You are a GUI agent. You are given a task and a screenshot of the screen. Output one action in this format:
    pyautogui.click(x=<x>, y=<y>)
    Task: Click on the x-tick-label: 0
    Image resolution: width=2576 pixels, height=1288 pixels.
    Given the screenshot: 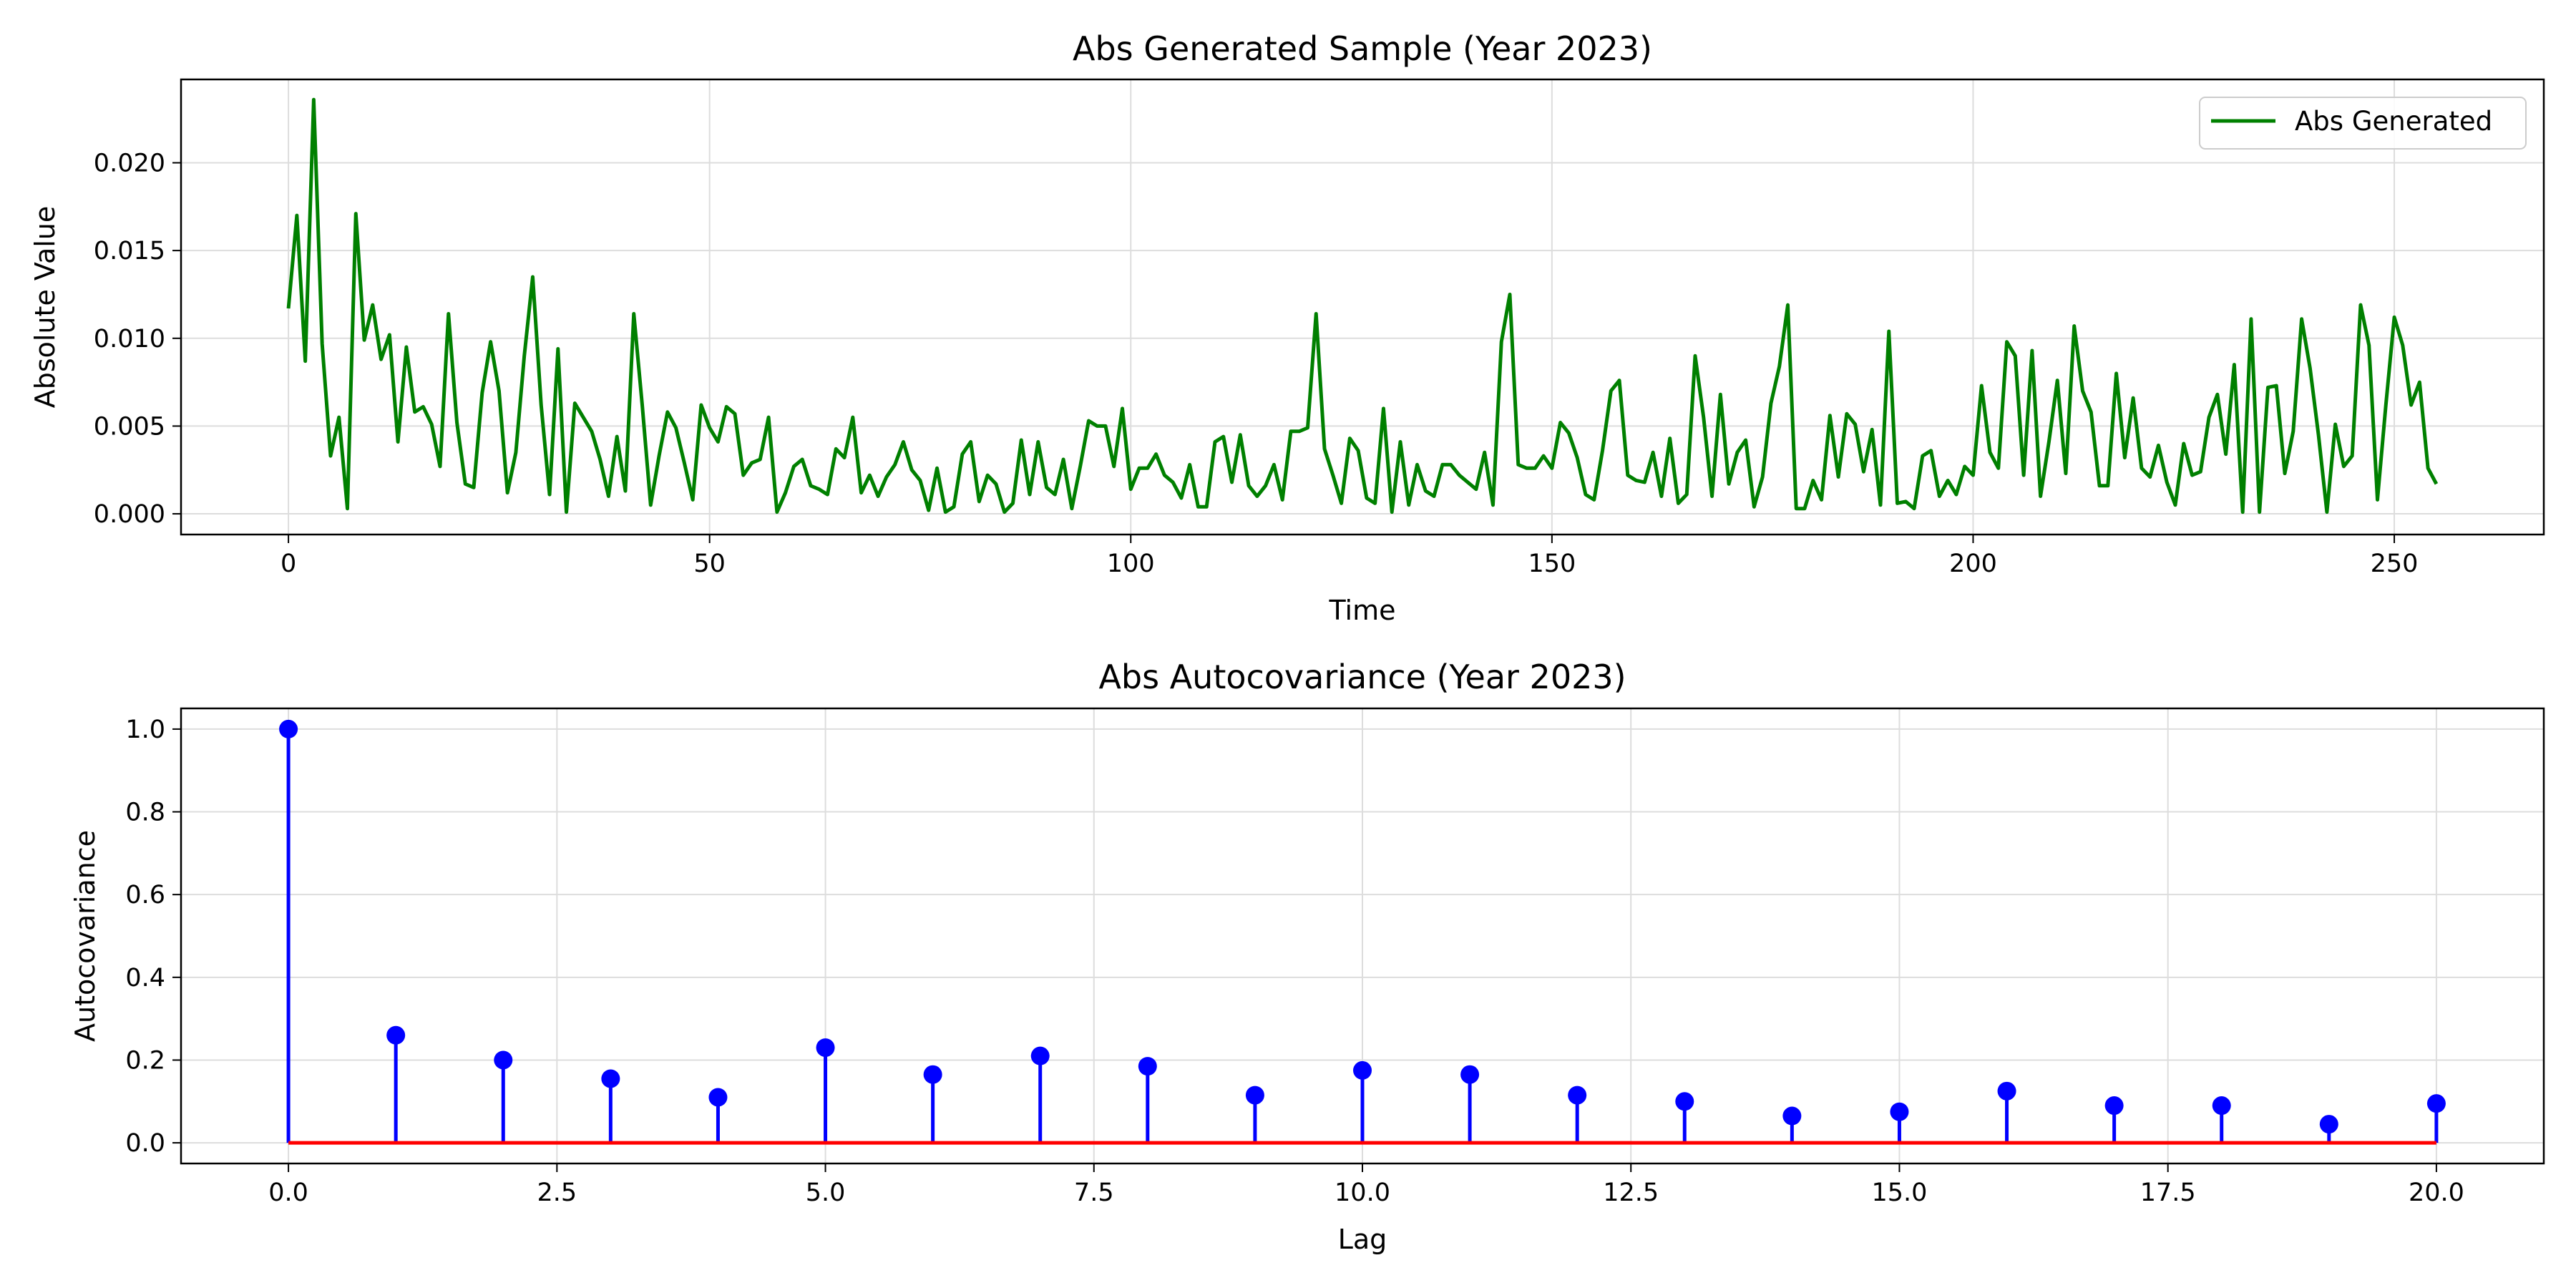 What is the action you would take?
    pyautogui.click(x=288, y=564)
    